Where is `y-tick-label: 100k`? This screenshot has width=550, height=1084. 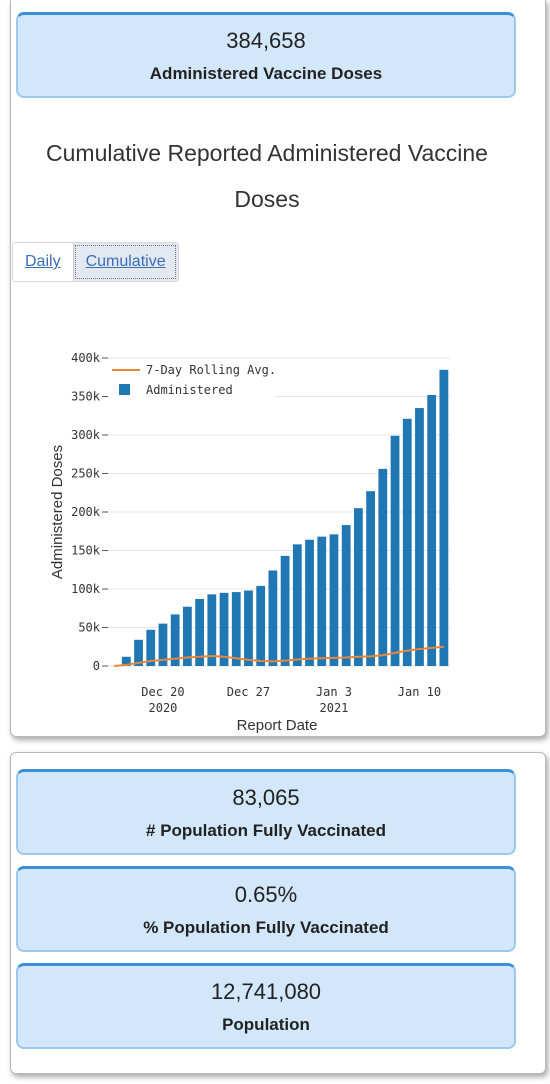
y-tick-label: 100k is located at coordinates (86, 589).